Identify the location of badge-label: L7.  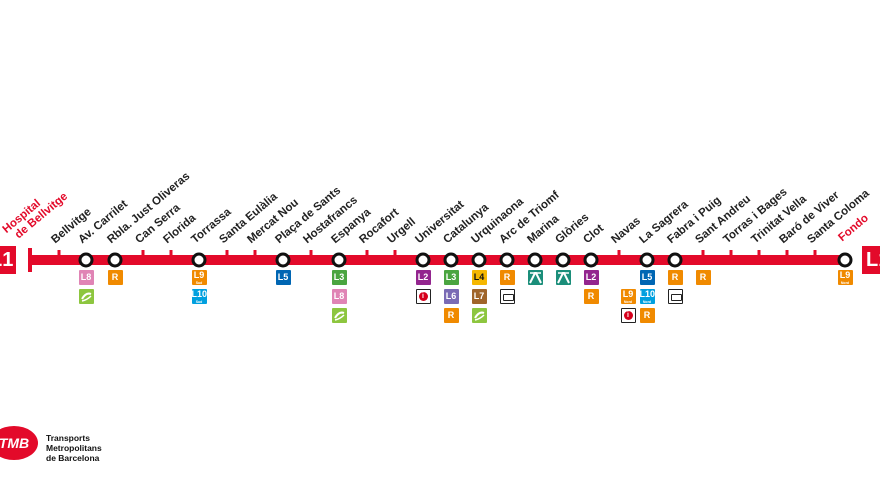
(479, 296).